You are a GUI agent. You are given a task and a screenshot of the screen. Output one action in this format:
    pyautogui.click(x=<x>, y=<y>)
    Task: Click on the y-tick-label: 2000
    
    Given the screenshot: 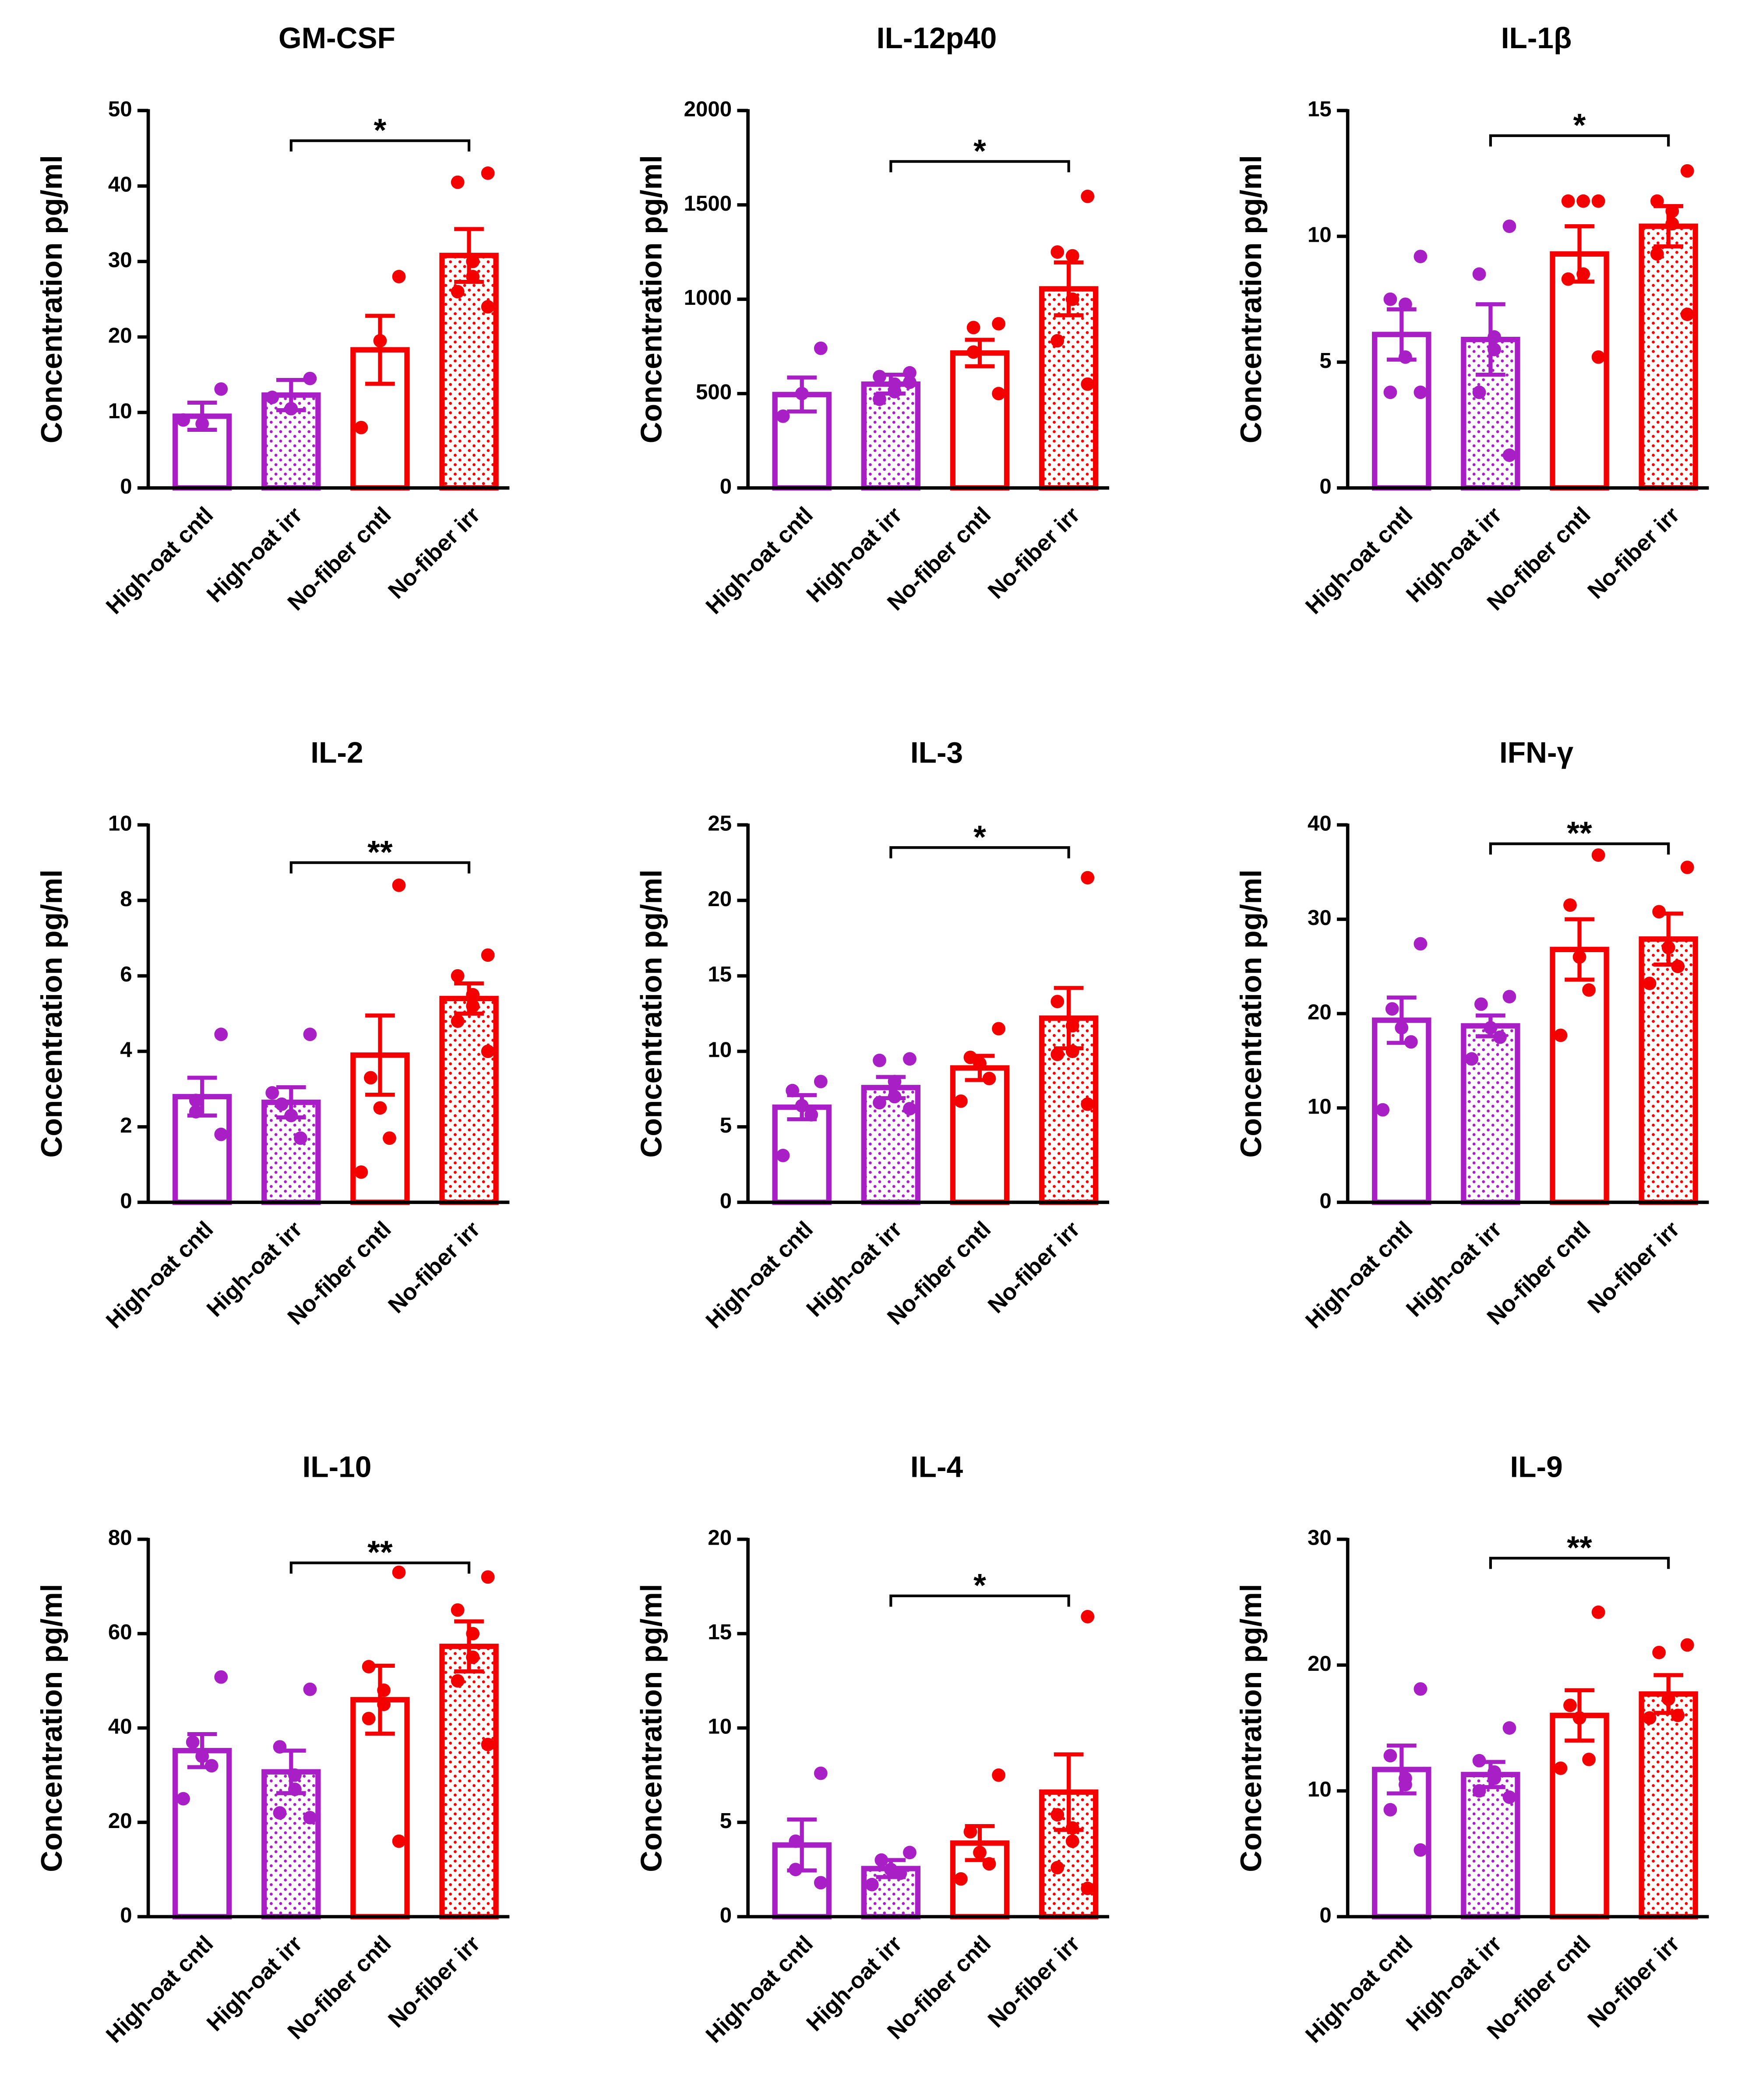 What is the action you would take?
    pyautogui.click(x=708, y=109)
    